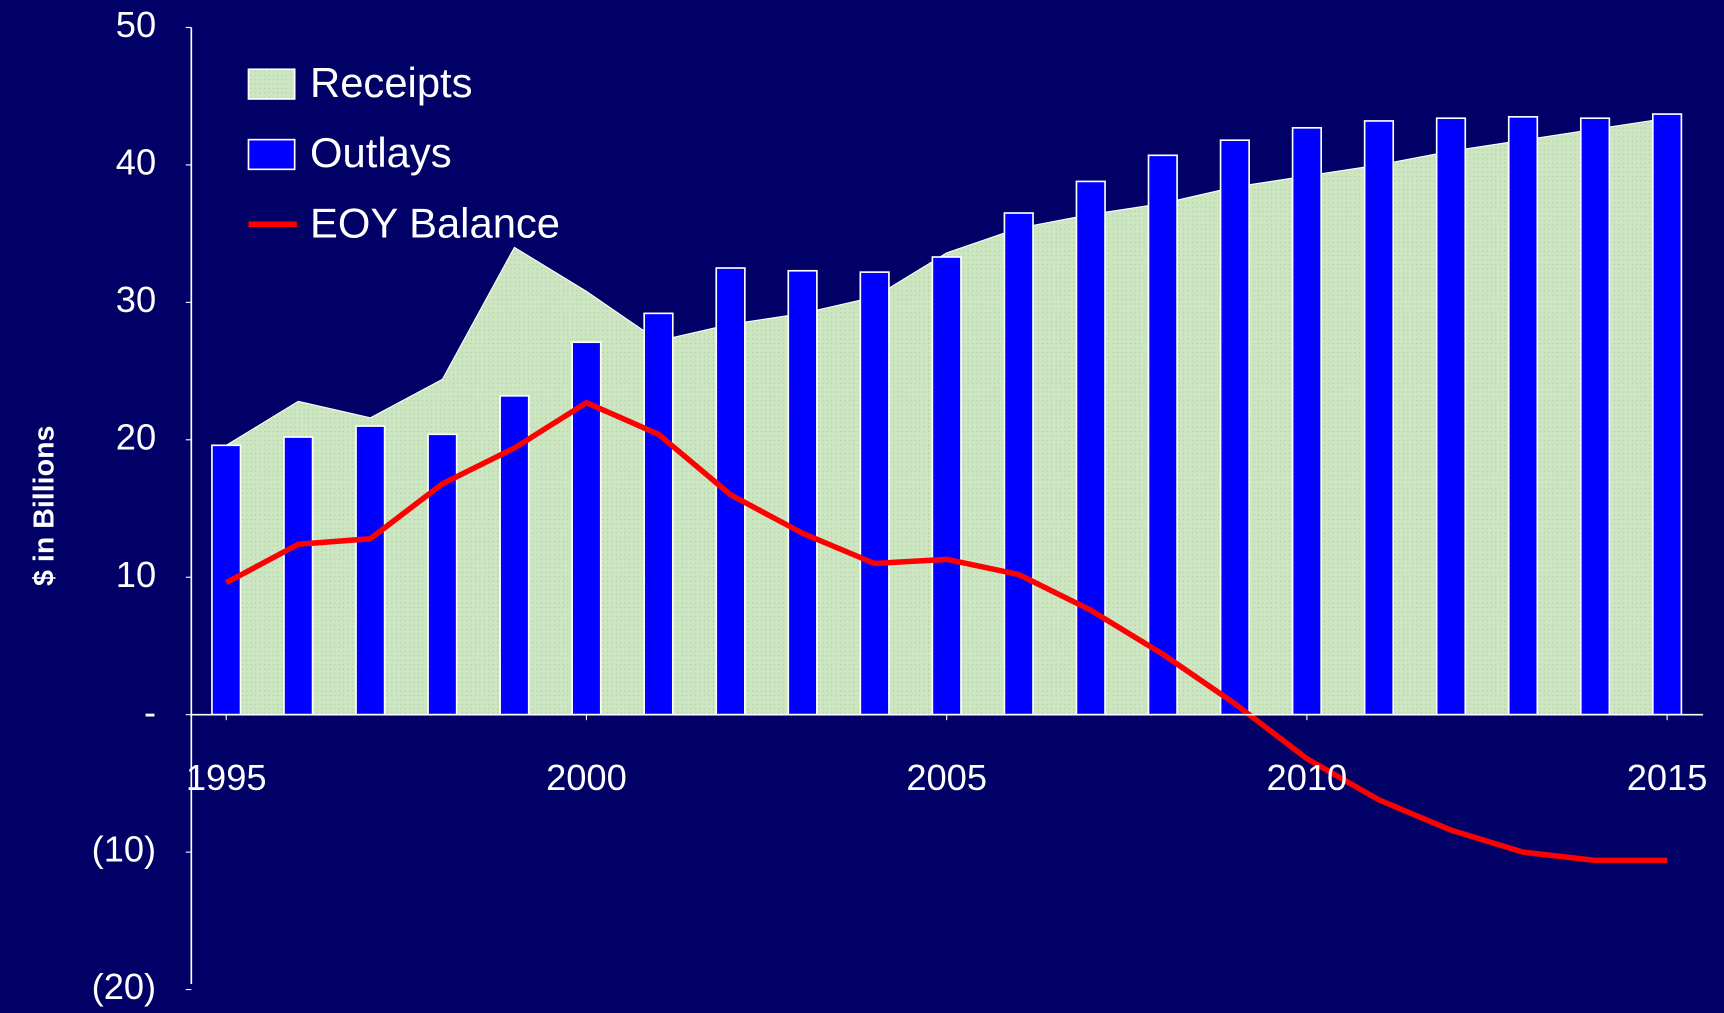 The image size is (1724, 1013). I want to click on x-tick-label: 2000, so click(586, 777).